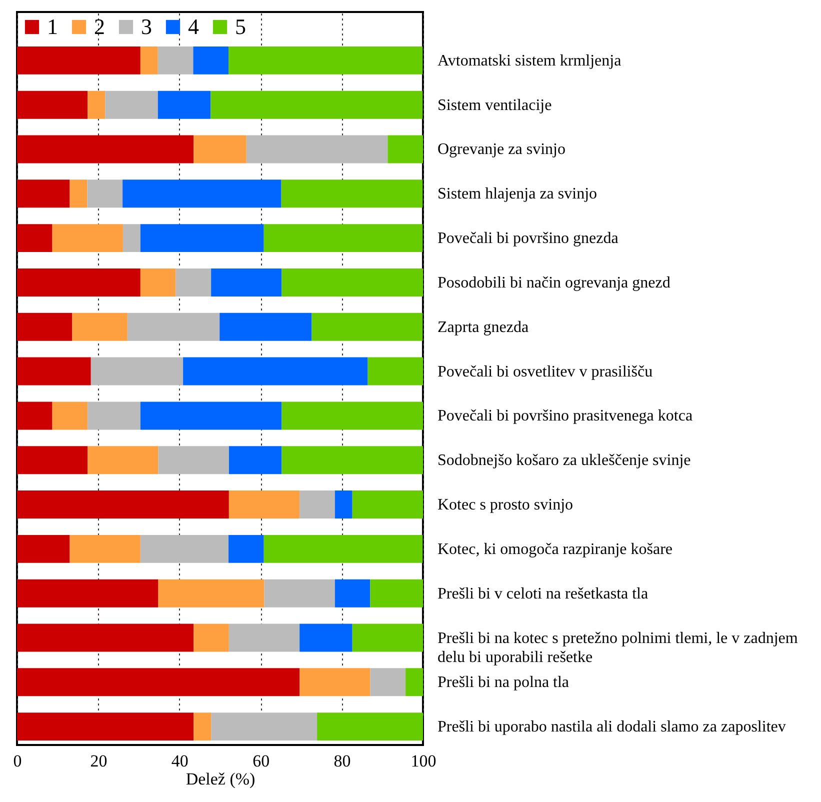 The image size is (821, 802). Describe the element at coordinates (99, 26) in the screenshot. I see `legend-label: 2` at that location.